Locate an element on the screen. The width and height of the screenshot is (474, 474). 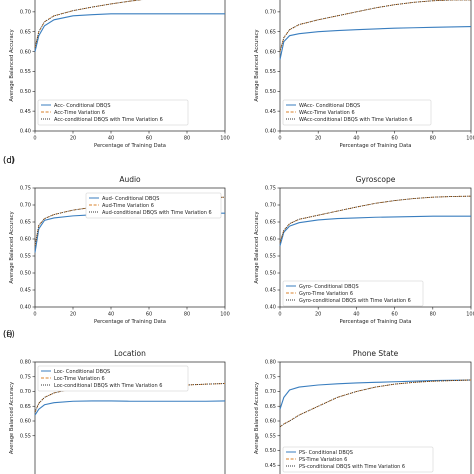
chart-title: Audio is located at coordinates (130, 179).